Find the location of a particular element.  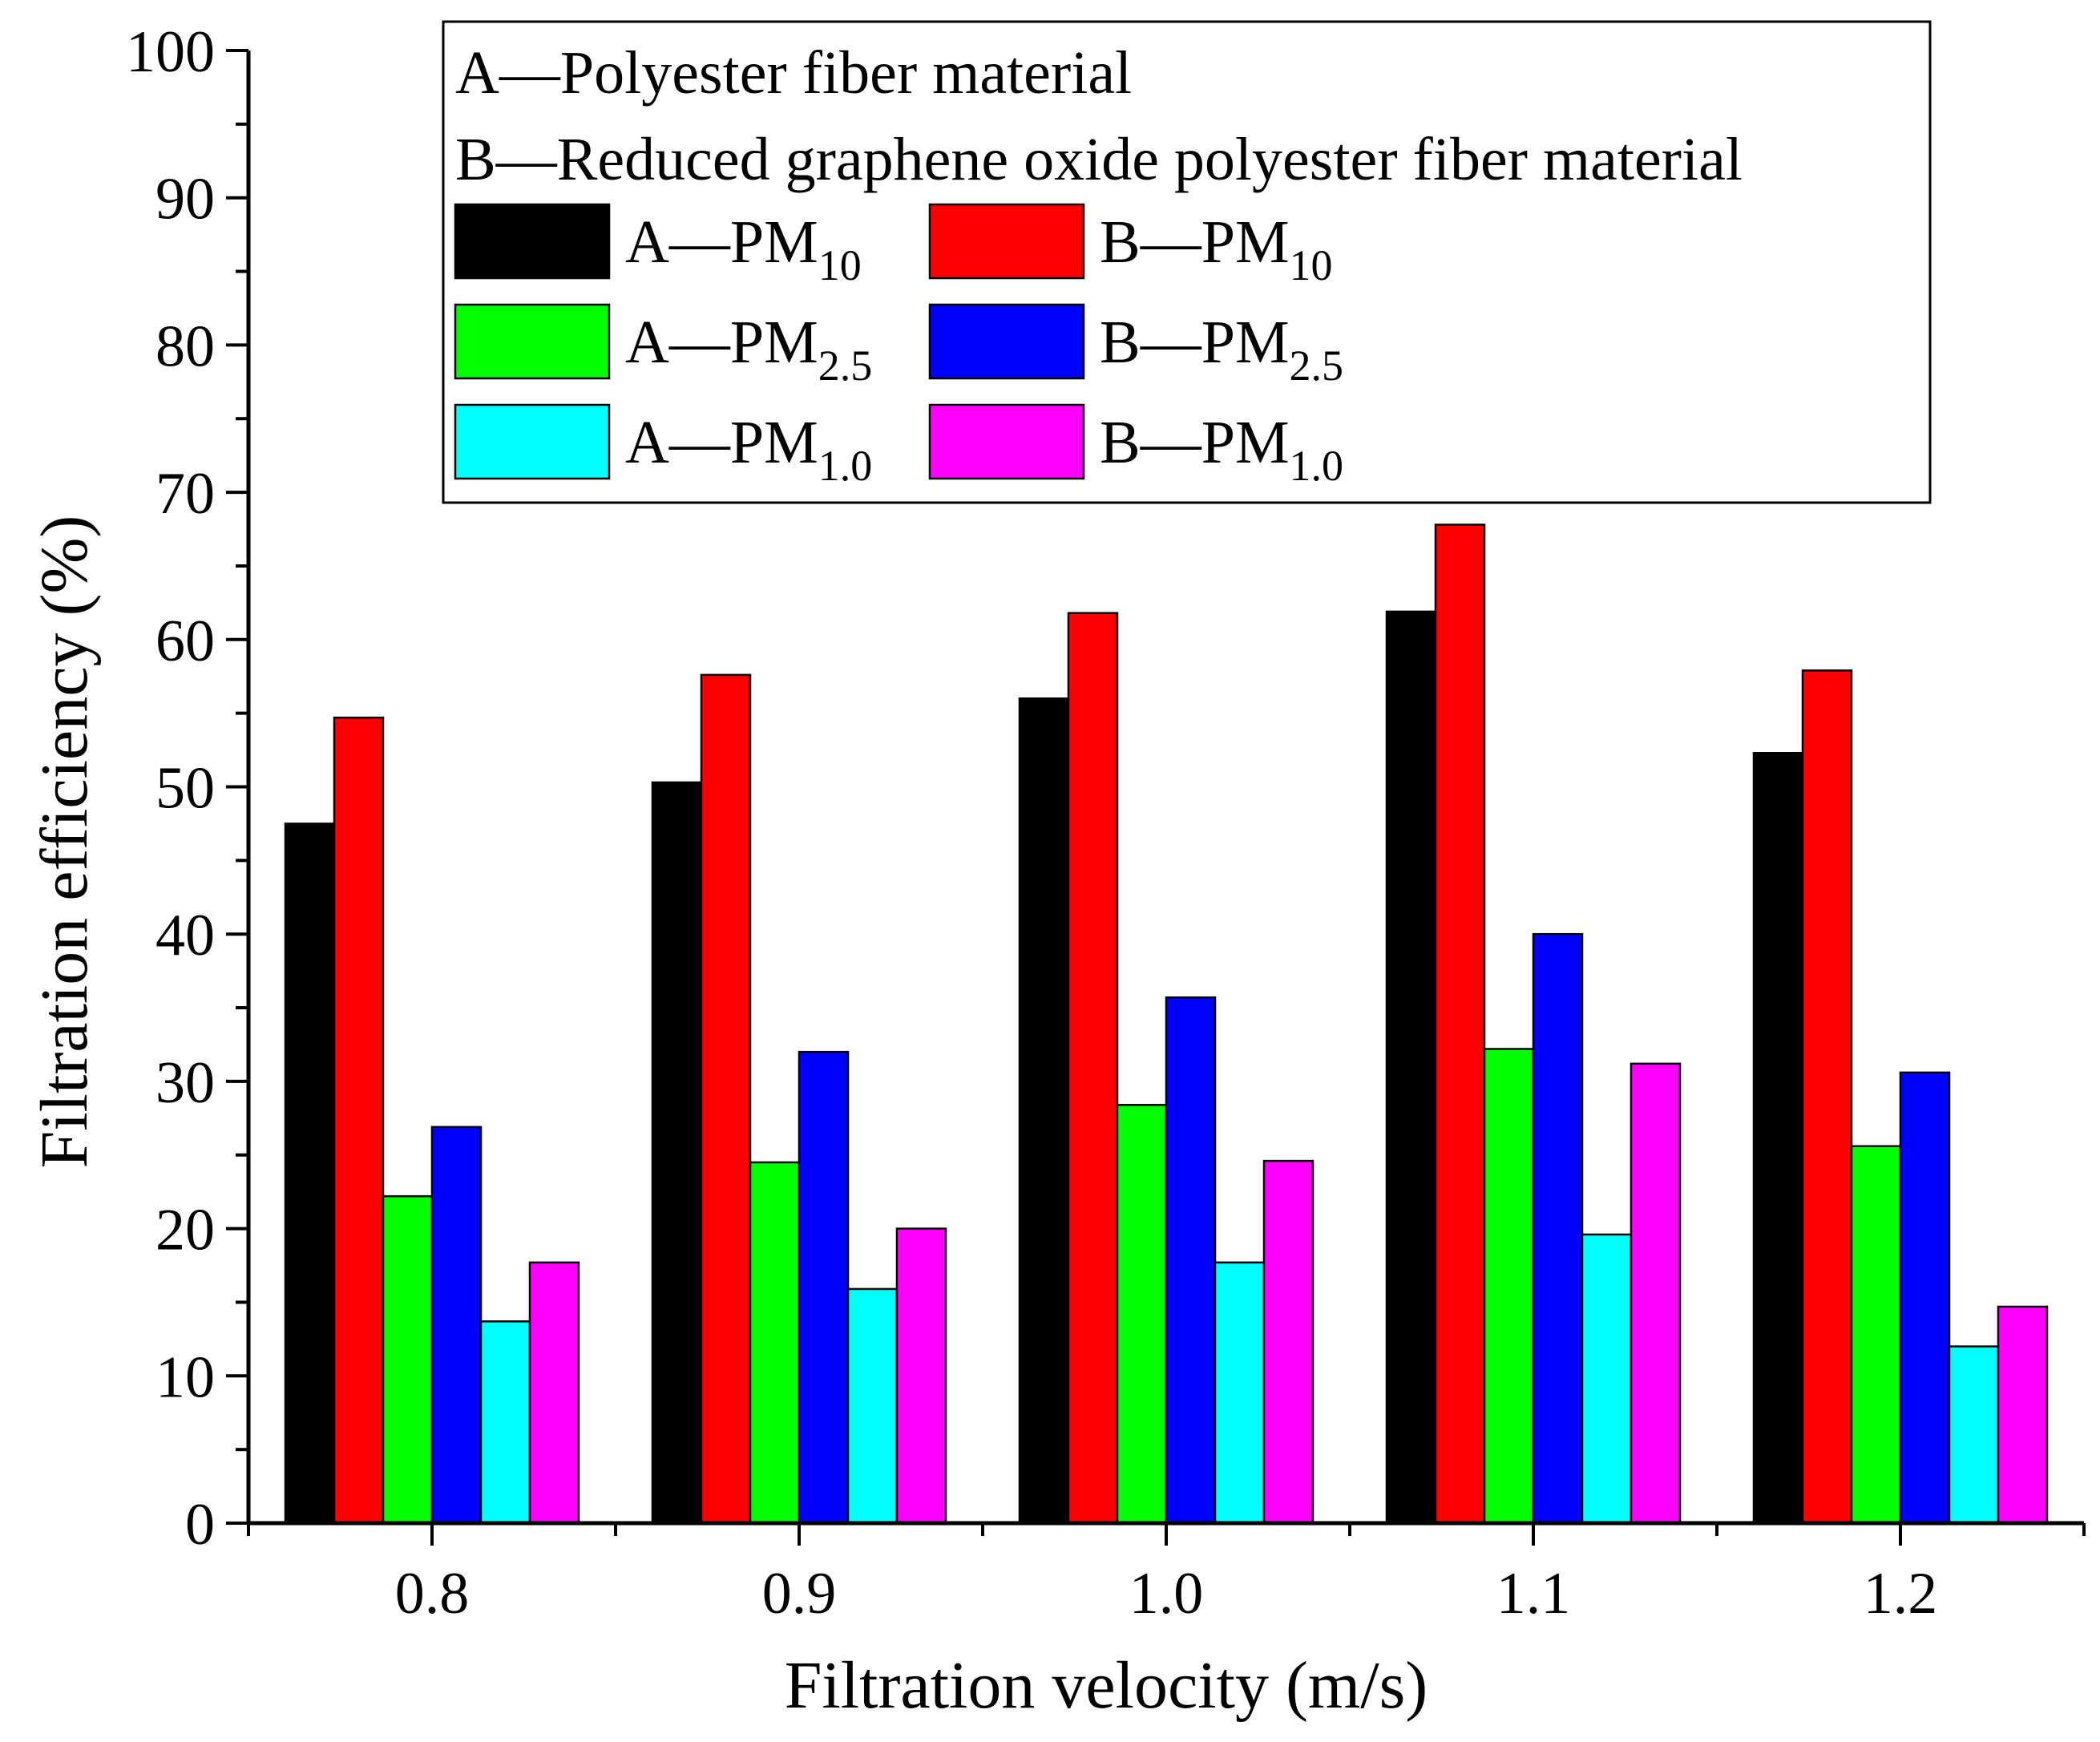

y-tick-label-40: 40 is located at coordinates (185, 935).